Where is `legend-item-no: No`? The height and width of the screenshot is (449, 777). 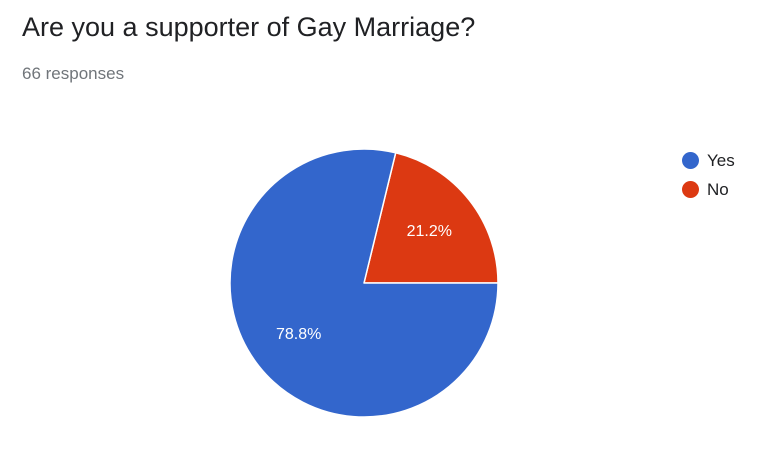 legend-item-no: No is located at coordinates (708, 189).